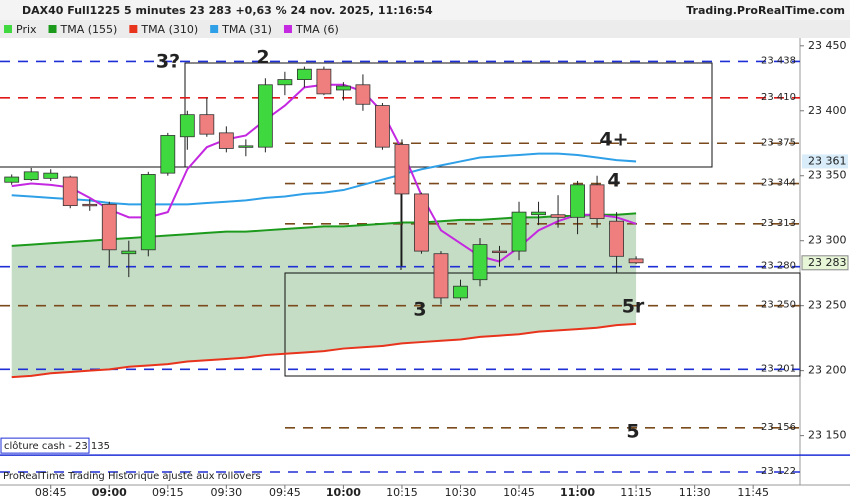  What do you see at coordinates (613, 181) in the screenshot?
I see `annotation: 4` at bounding box center [613, 181].